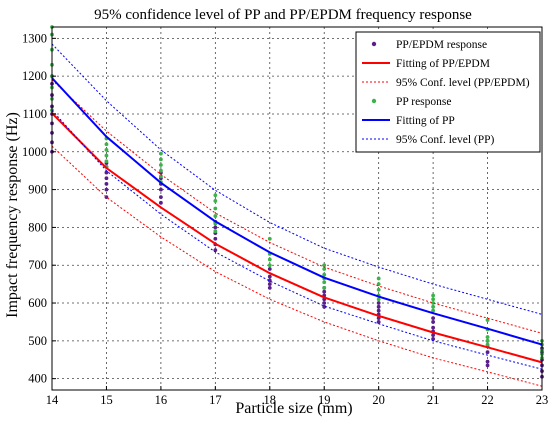 The height and width of the screenshot is (424, 550). Describe the element at coordinates (34, 76) in the screenshot. I see `y-tick-label: 1200` at that location.